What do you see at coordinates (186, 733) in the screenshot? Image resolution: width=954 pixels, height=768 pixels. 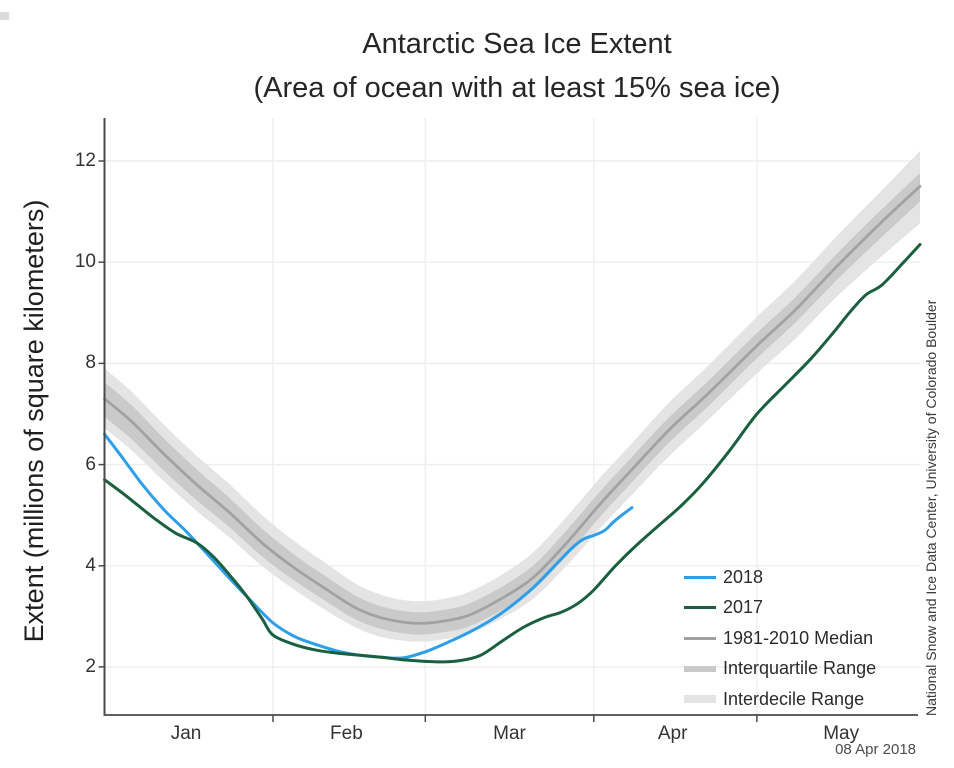 I see `x-tick-label-jan: Jan` at bounding box center [186, 733].